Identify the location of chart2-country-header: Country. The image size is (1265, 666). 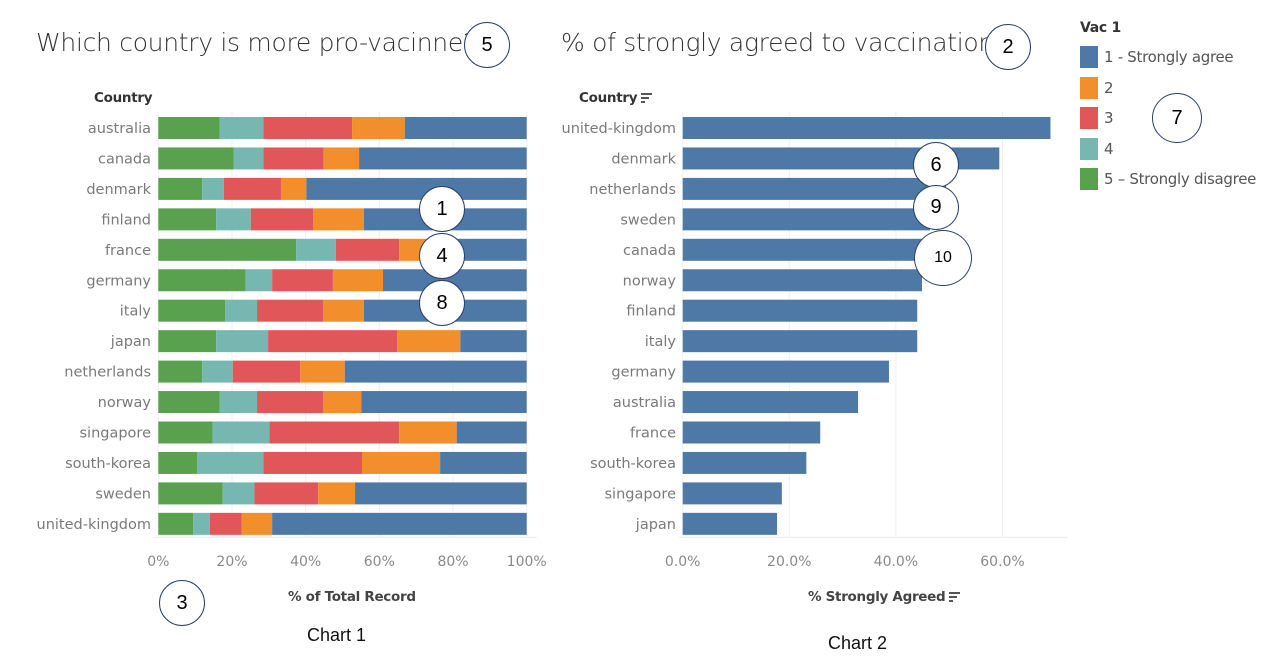
(616, 98).